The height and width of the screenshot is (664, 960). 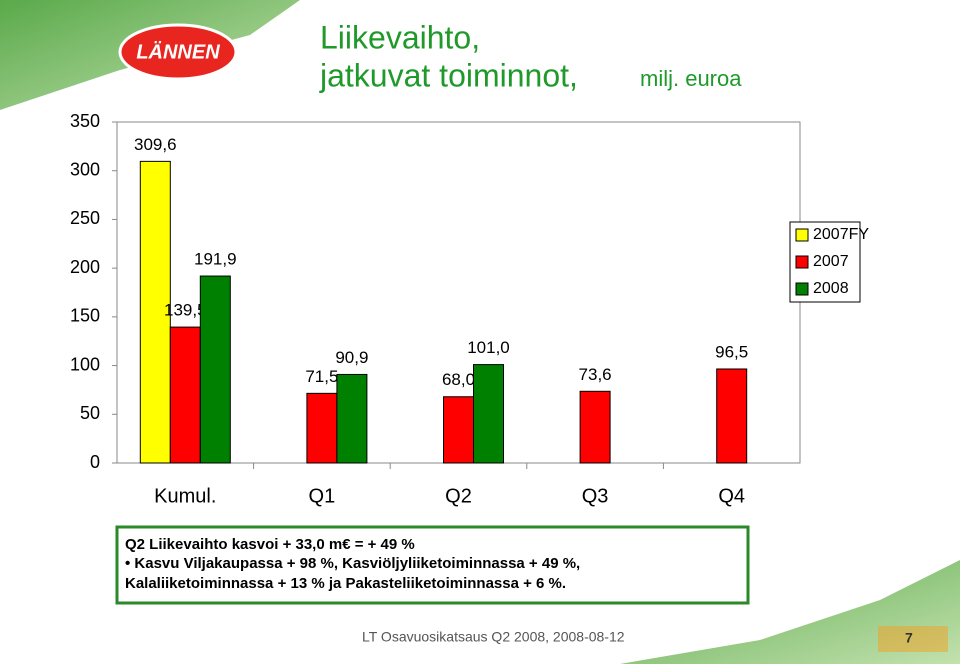 I want to click on page-number: 7, so click(x=909, y=638).